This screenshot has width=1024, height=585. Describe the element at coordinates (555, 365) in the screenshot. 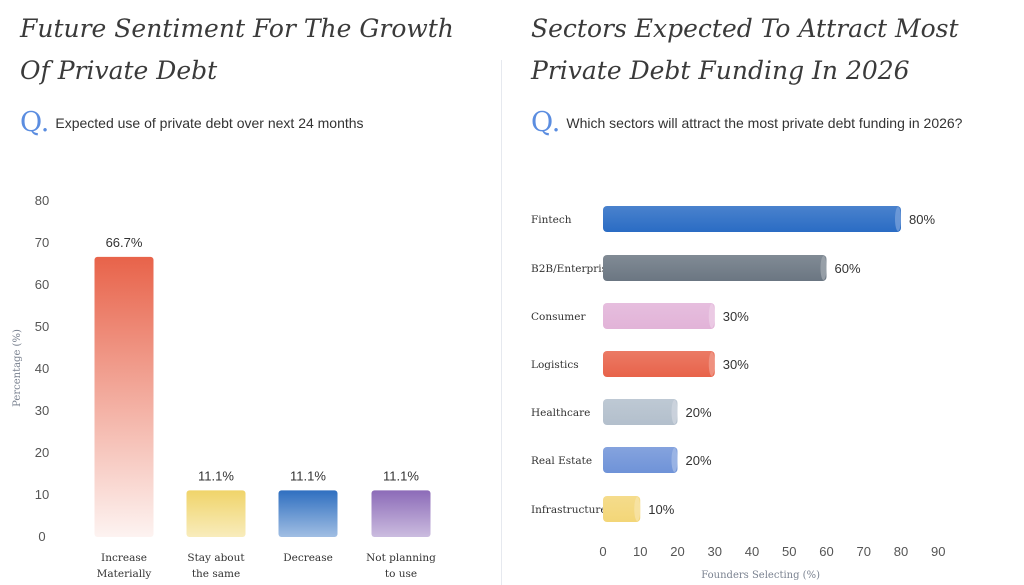

I see `y-category-label: Logistics` at that location.